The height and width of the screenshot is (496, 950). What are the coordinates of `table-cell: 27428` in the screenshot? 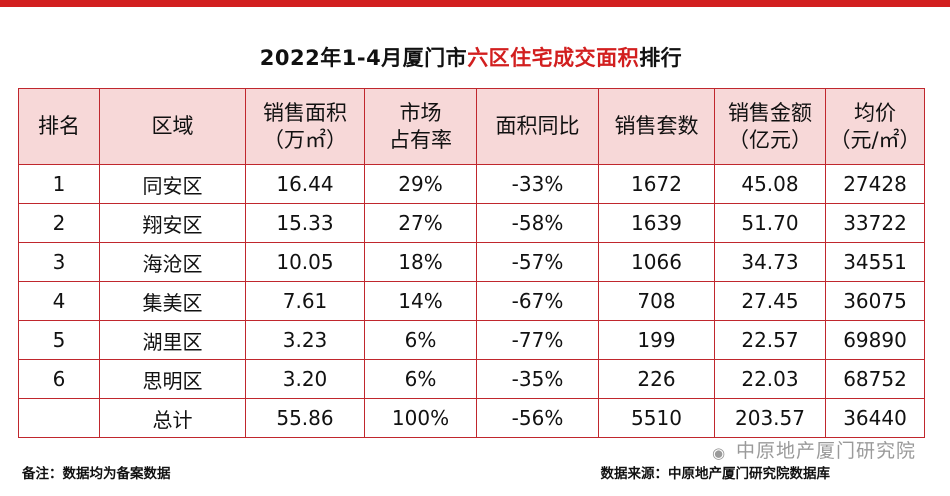 It's located at (875, 184).